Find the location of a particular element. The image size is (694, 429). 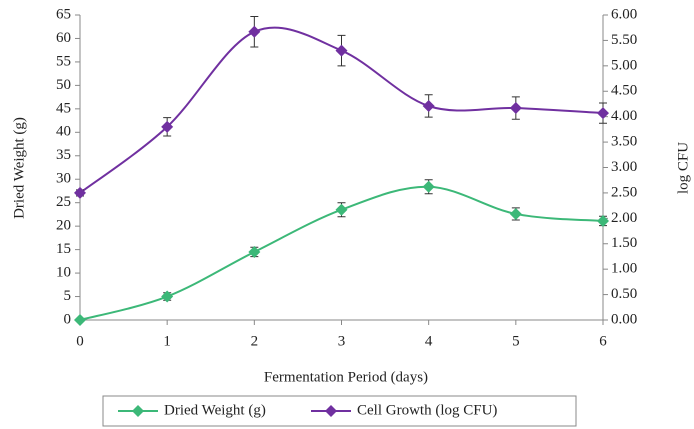

y-tick-label: 5 is located at coordinates (68, 296).